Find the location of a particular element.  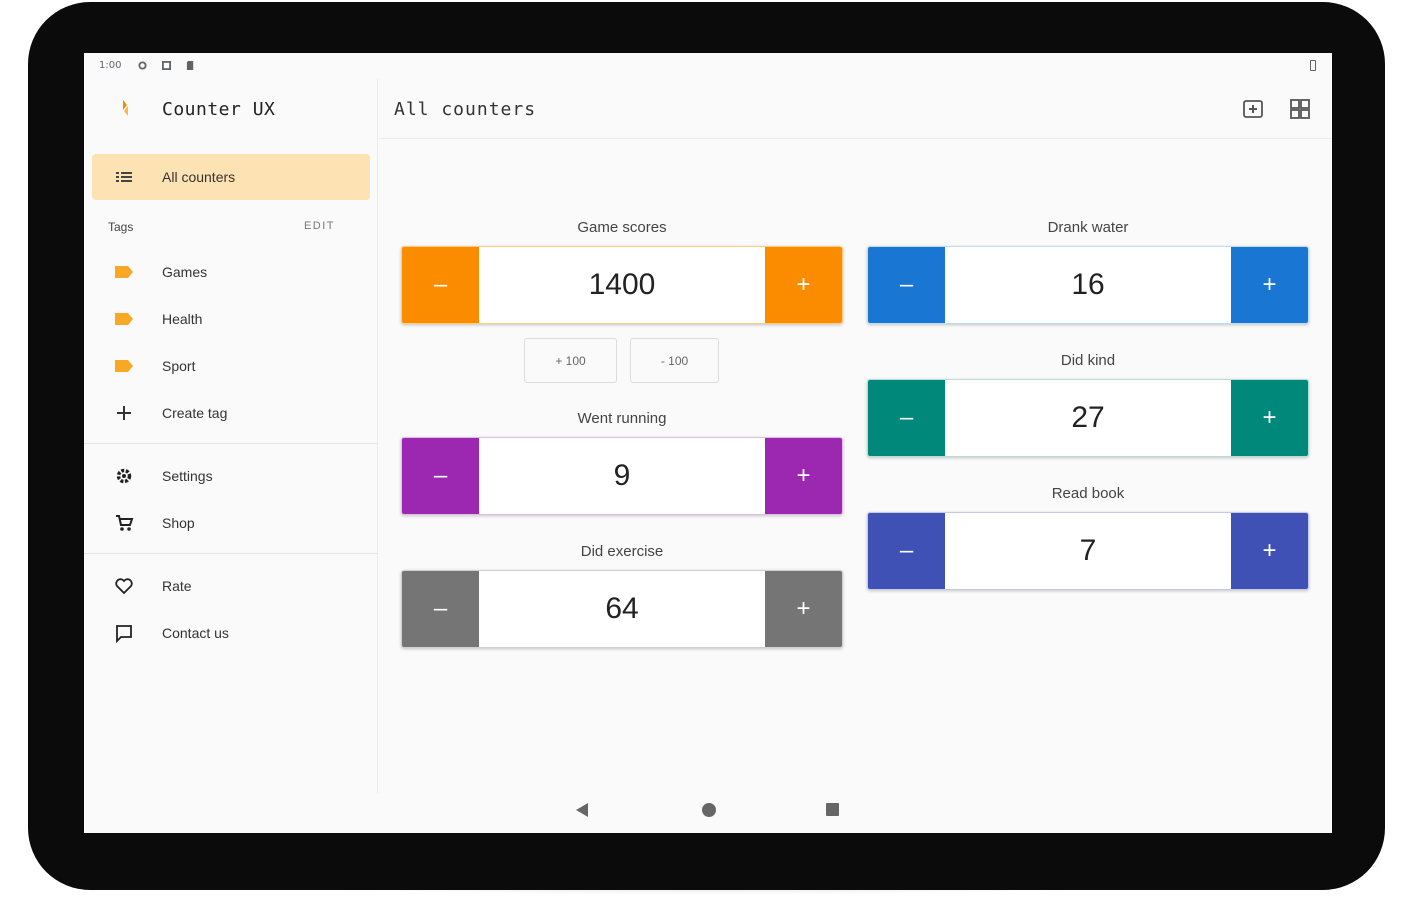

counter-control: – 1400 + is located at coordinates (622, 285).